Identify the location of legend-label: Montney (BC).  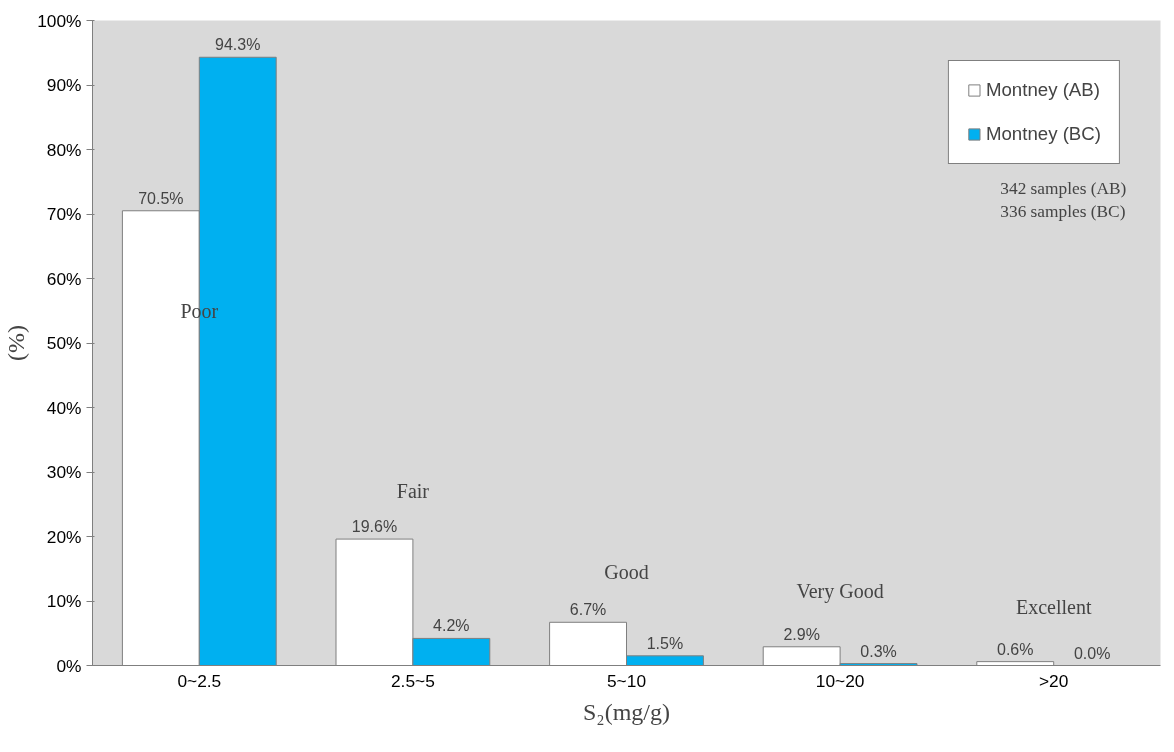
(1043, 134).